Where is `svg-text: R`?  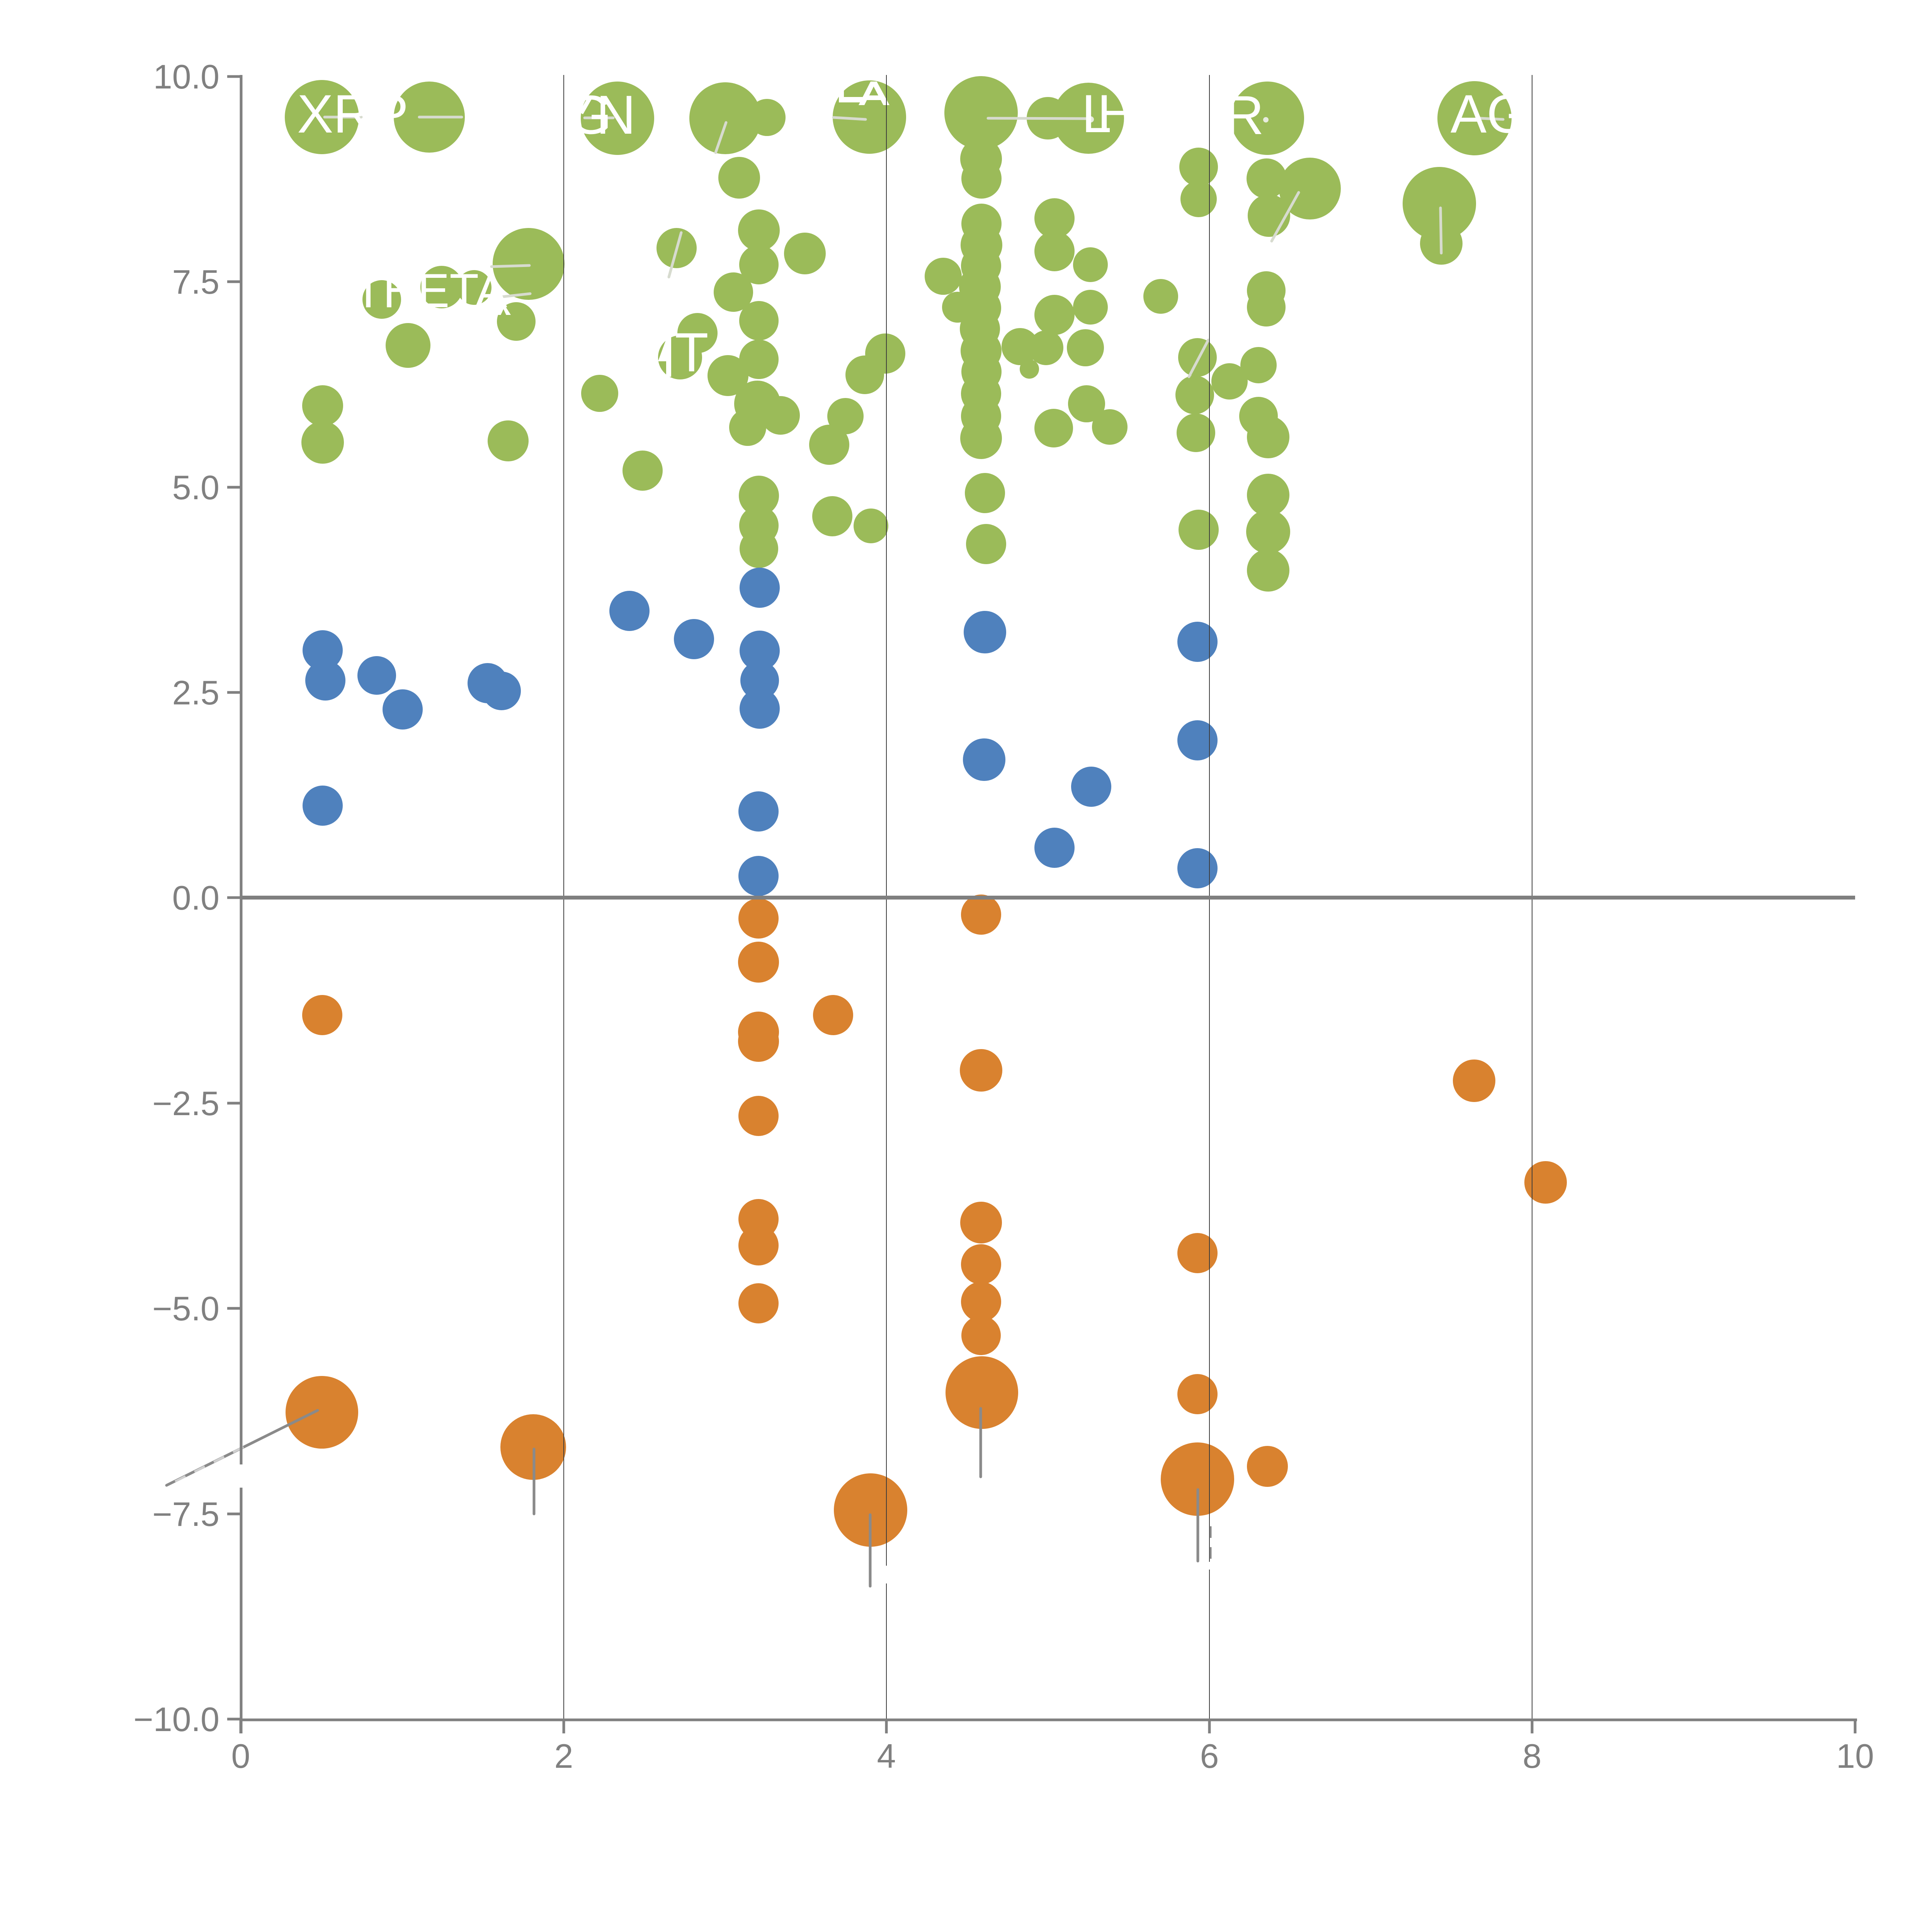 svg-text: R is located at coordinates (1244, 116).